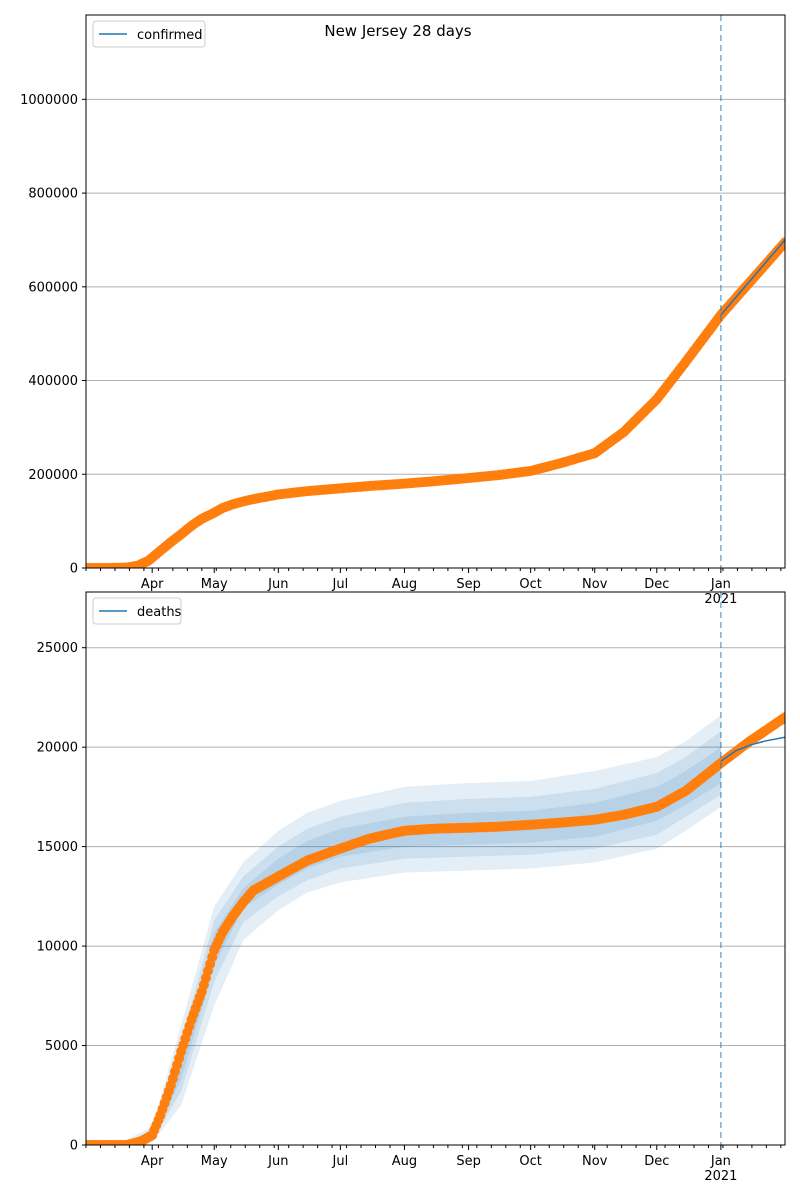 This screenshot has width=800, height=1200. I want to click on y-tick-label: 400000, so click(53, 381).